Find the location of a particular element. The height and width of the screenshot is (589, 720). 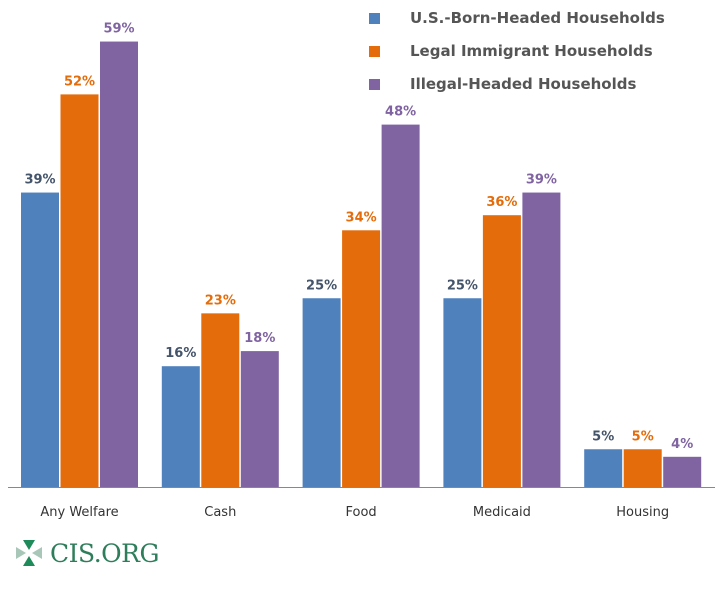

cis-logo-text: CIS.ORG is located at coordinates (104, 553).